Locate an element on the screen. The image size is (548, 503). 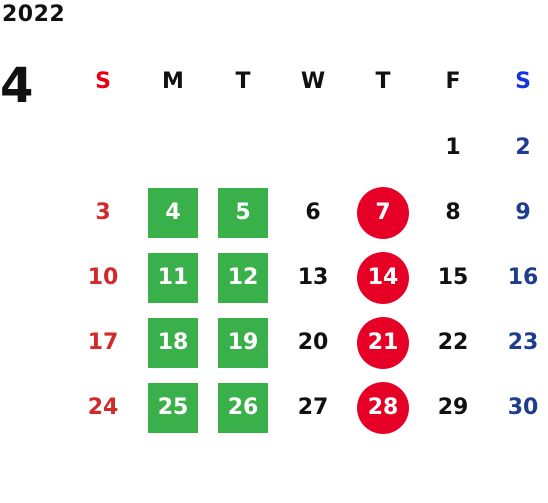
week-row-5: 24 25 26 27 28 29 30 is located at coordinates (308, 407).